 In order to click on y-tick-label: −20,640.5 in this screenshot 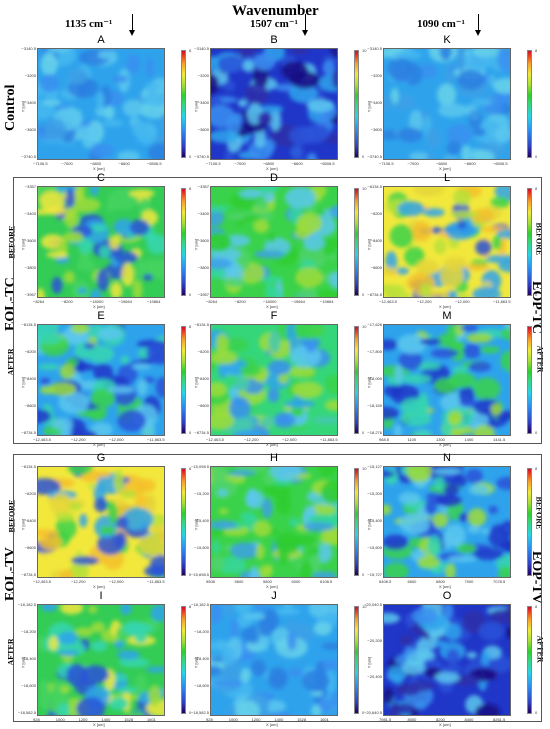, I will do `click(373, 712)`.